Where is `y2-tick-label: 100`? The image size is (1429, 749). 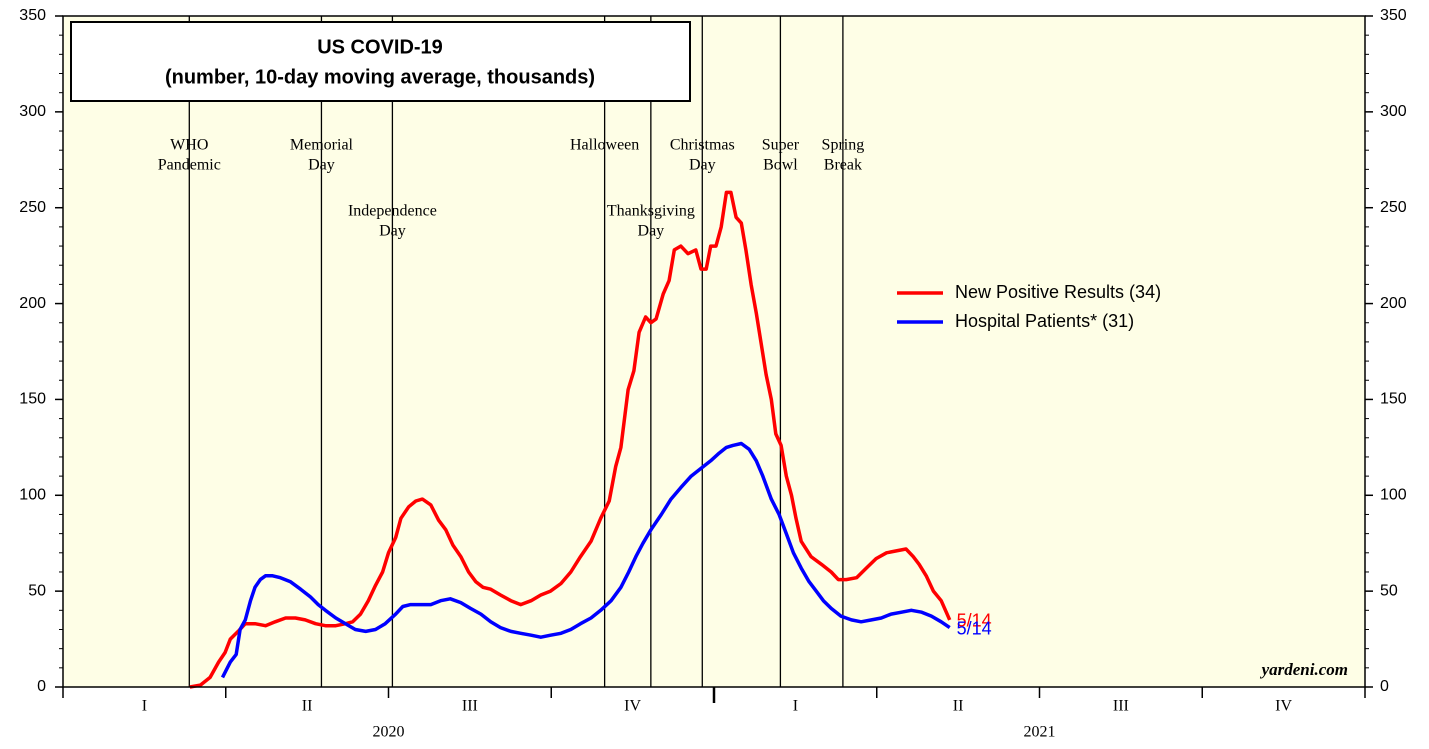
y2-tick-label: 100 is located at coordinates (1393, 495).